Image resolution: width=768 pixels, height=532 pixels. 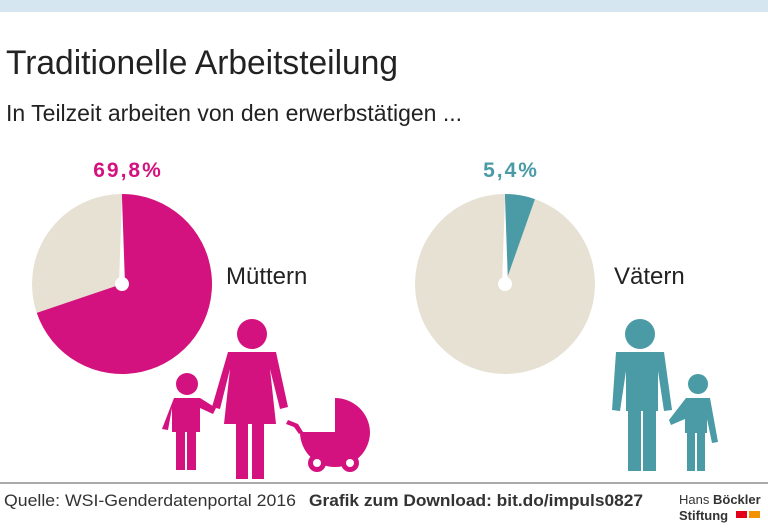 I want to click on pie-slice, so click(x=520, y=239).